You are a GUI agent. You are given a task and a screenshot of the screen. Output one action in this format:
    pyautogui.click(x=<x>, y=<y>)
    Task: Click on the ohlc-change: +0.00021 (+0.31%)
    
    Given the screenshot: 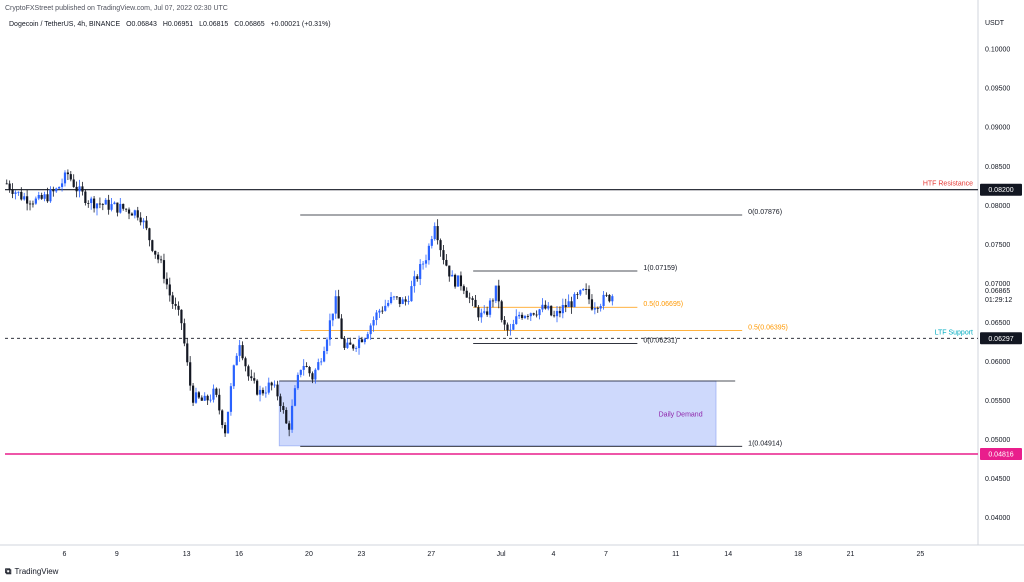 What is the action you would take?
    pyautogui.click(x=300, y=24)
    